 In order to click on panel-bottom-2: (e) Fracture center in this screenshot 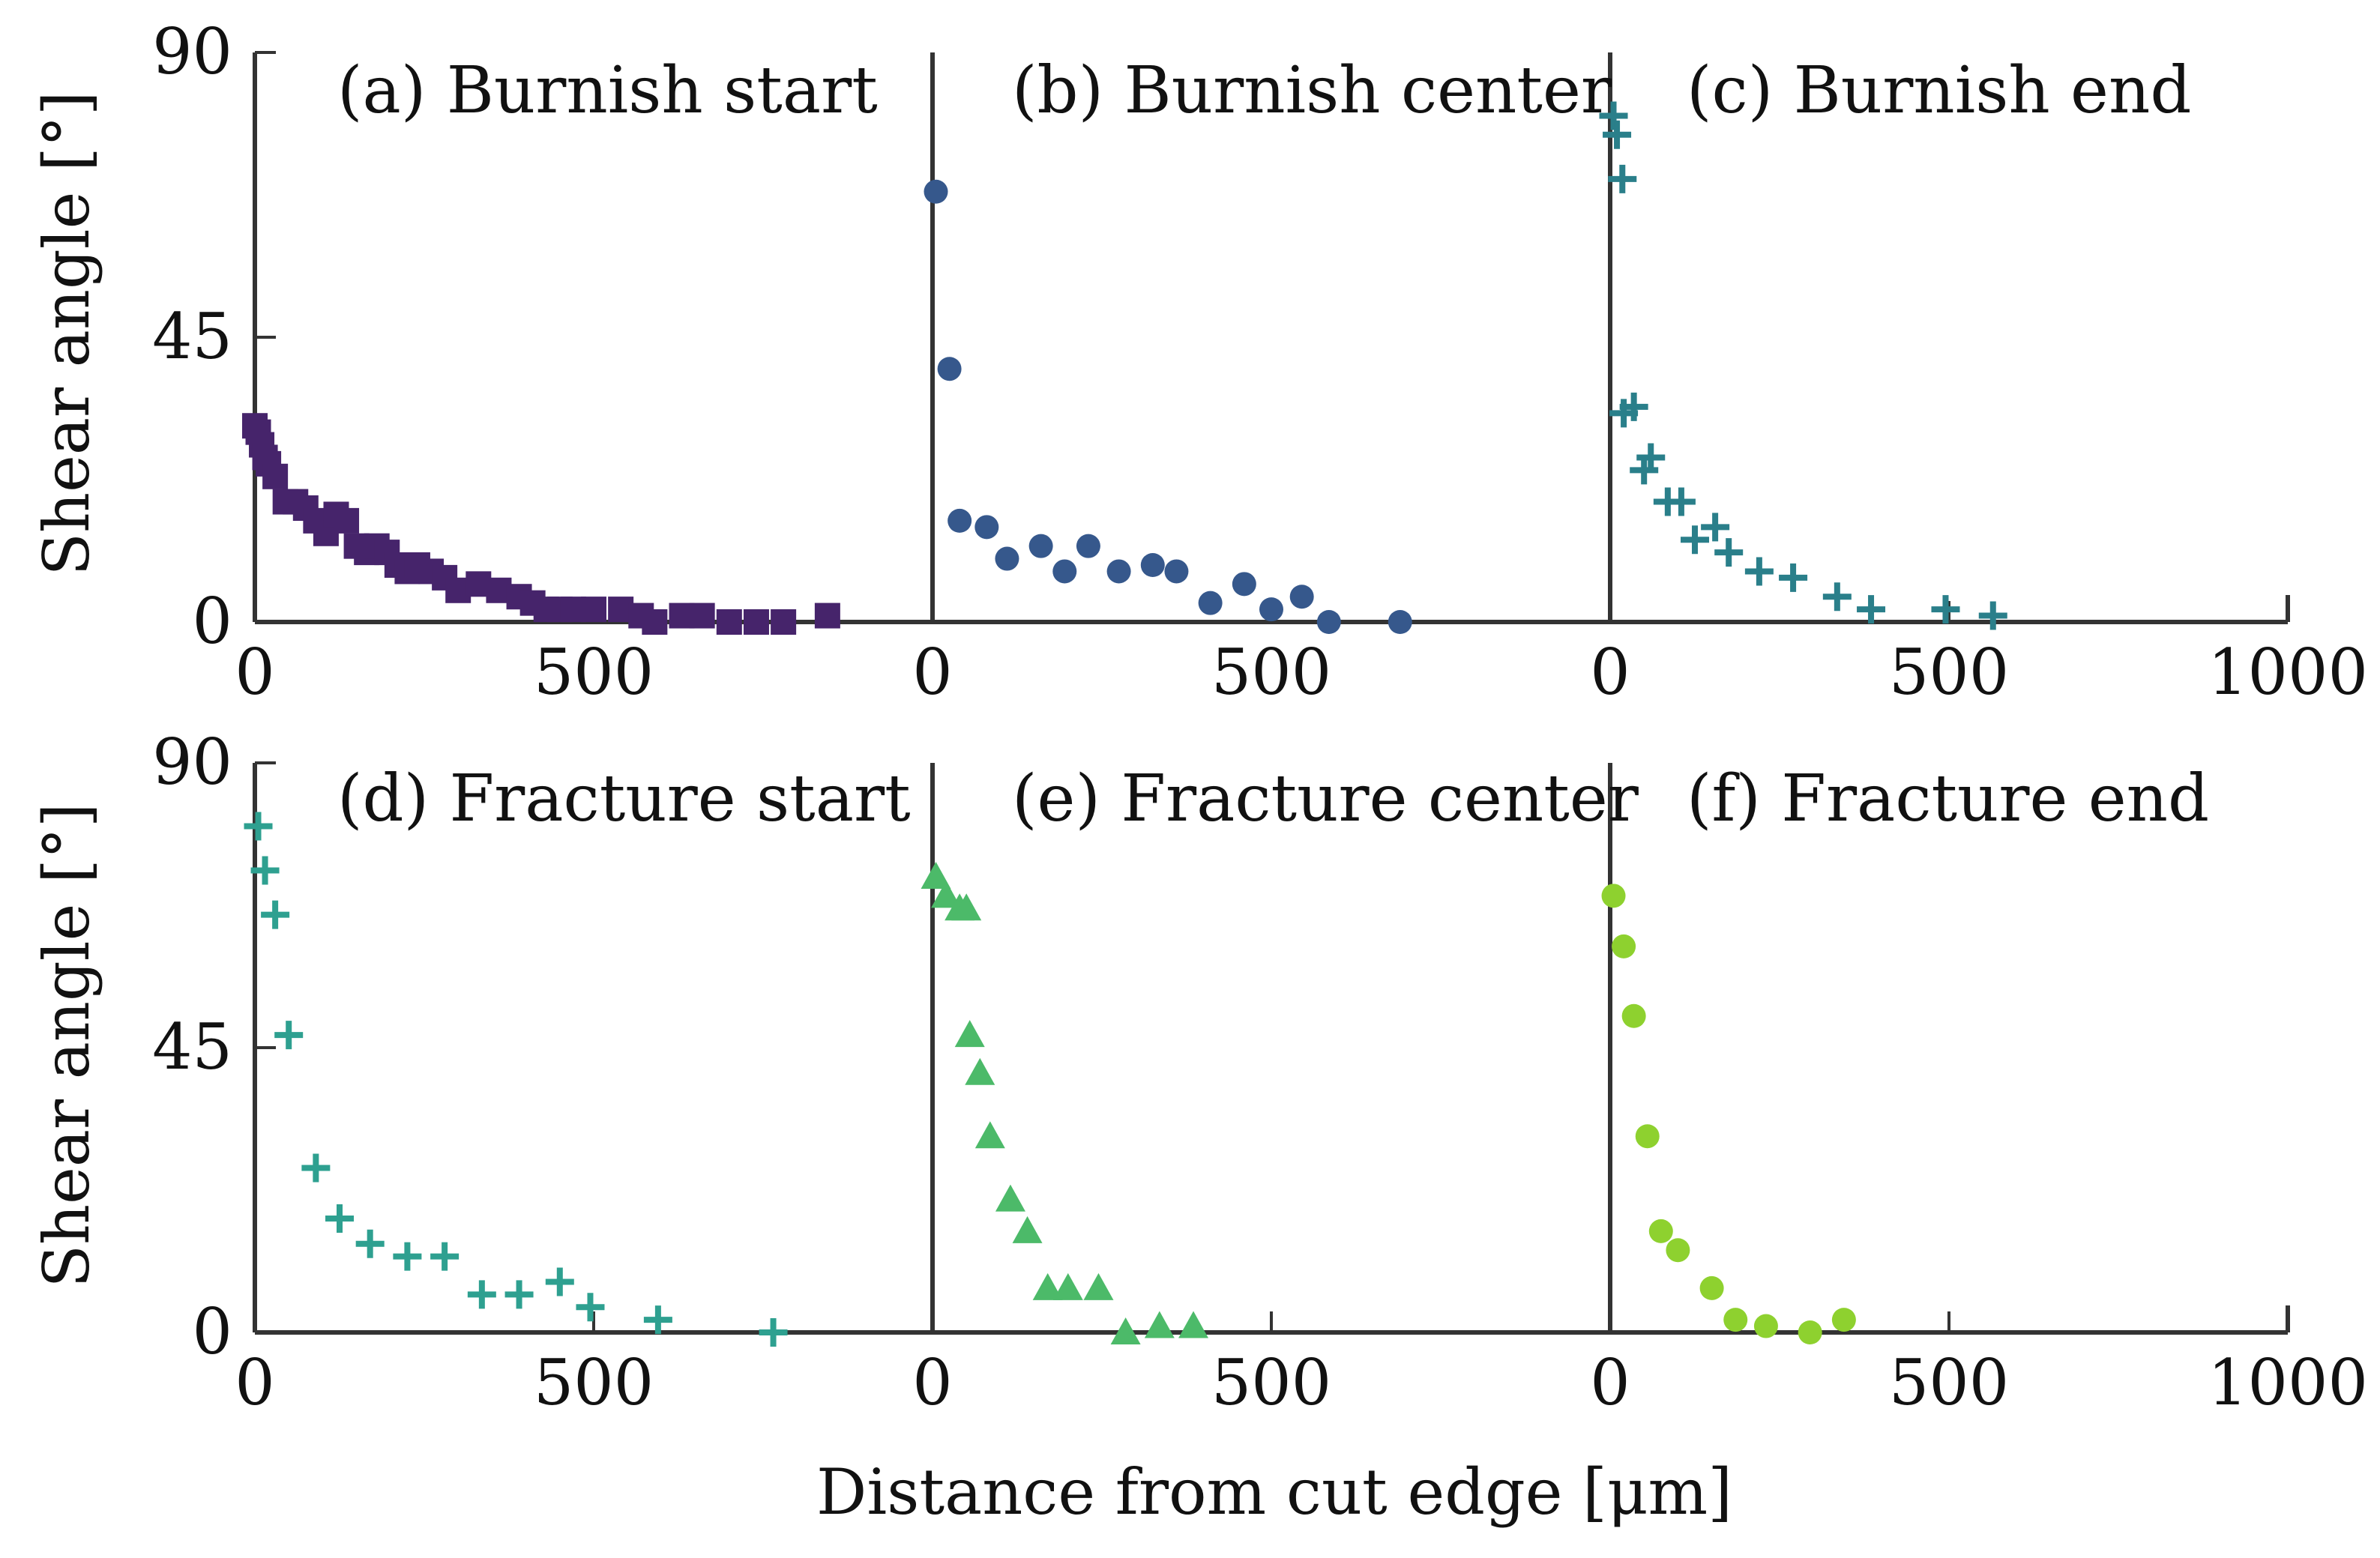, I will do `click(1280, 1052)`.